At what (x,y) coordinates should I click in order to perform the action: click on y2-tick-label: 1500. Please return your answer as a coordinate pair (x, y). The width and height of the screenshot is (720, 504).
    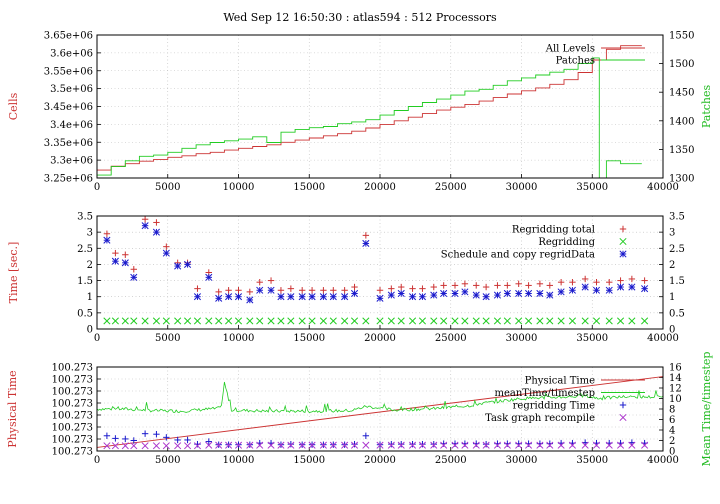
    Looking at the image, I should click on (681, 64).